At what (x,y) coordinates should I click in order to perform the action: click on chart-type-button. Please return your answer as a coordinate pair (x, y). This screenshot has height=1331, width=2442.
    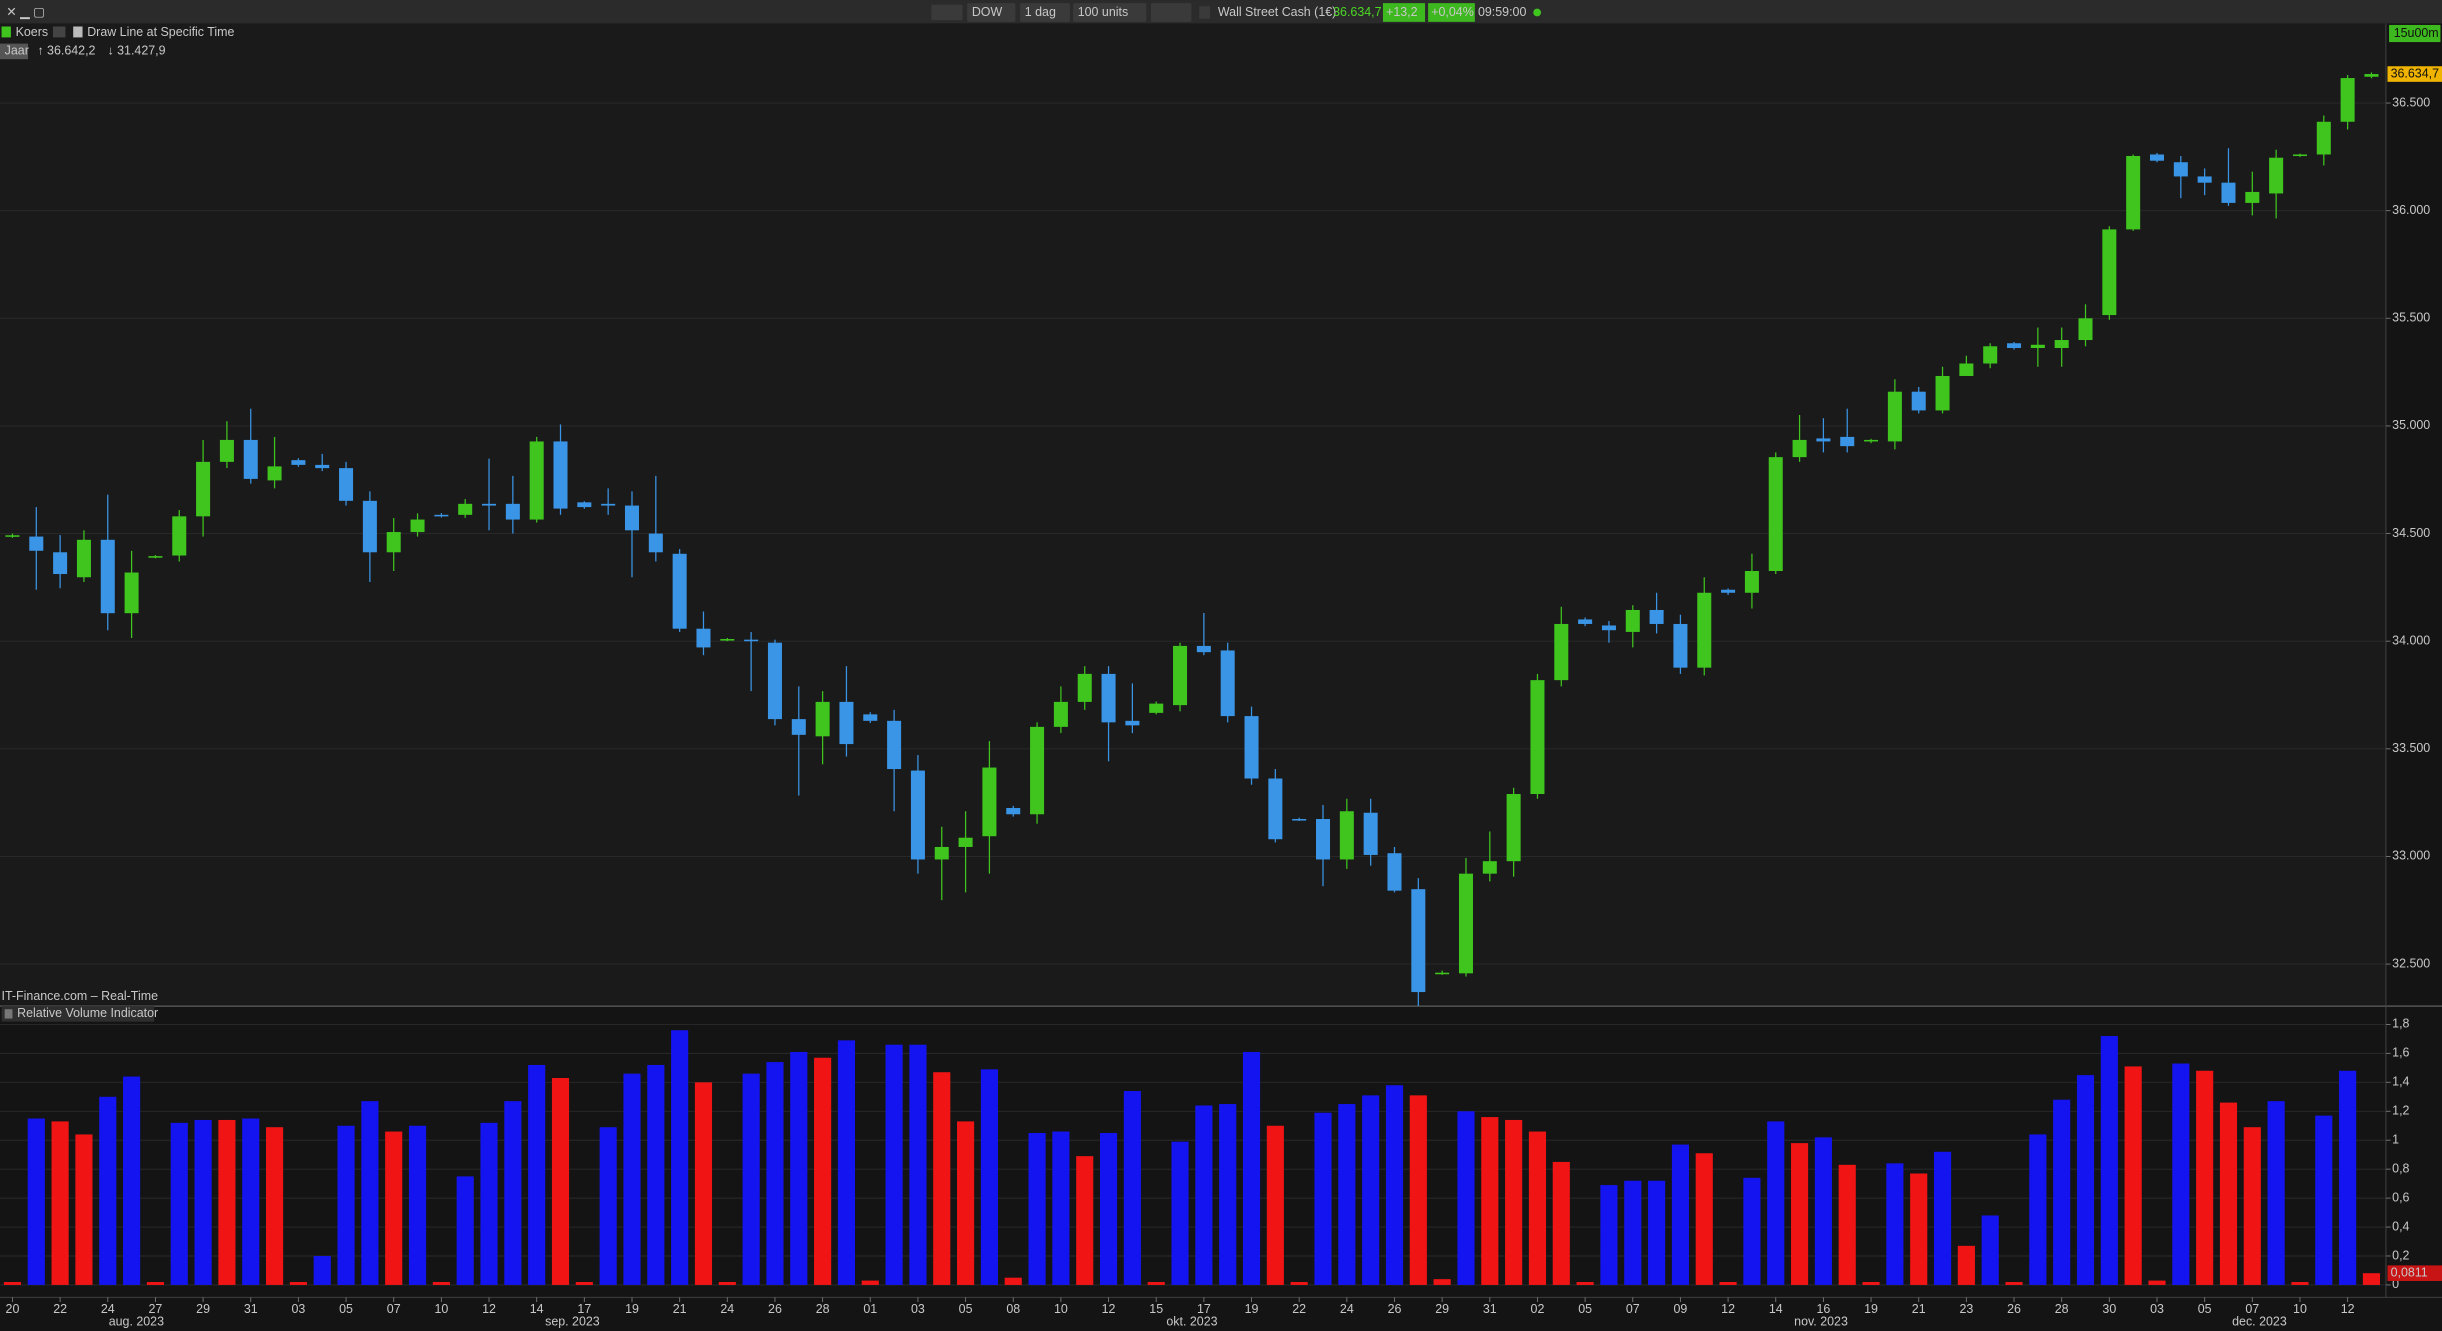
    Looking at the image, I should click on (947, 12).